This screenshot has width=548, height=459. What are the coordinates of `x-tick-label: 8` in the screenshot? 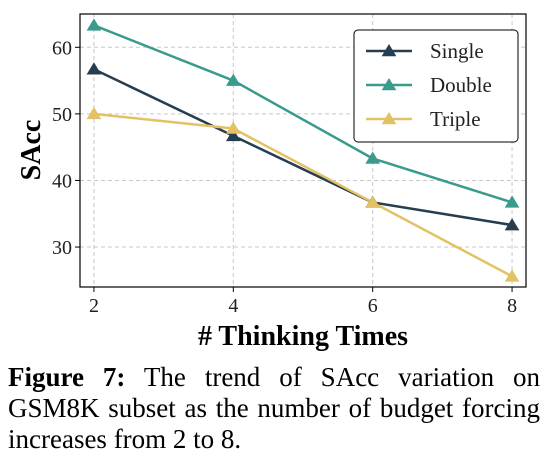 It's located at (512, 306).